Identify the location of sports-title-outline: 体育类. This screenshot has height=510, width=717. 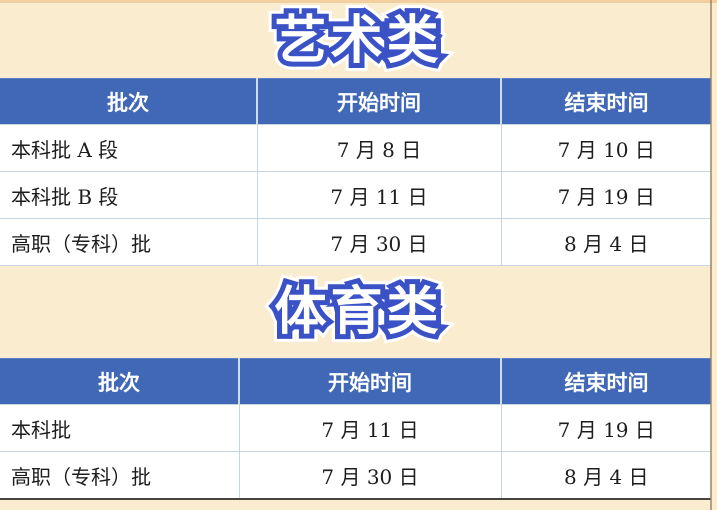
(356, 312).